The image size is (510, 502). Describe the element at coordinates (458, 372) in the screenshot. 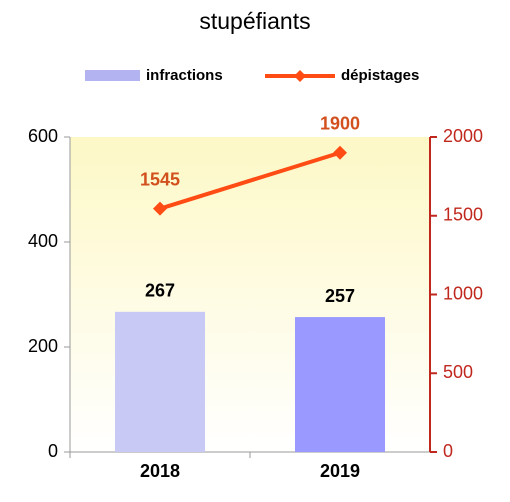

I see `y2-tick-label: 500` at that location.